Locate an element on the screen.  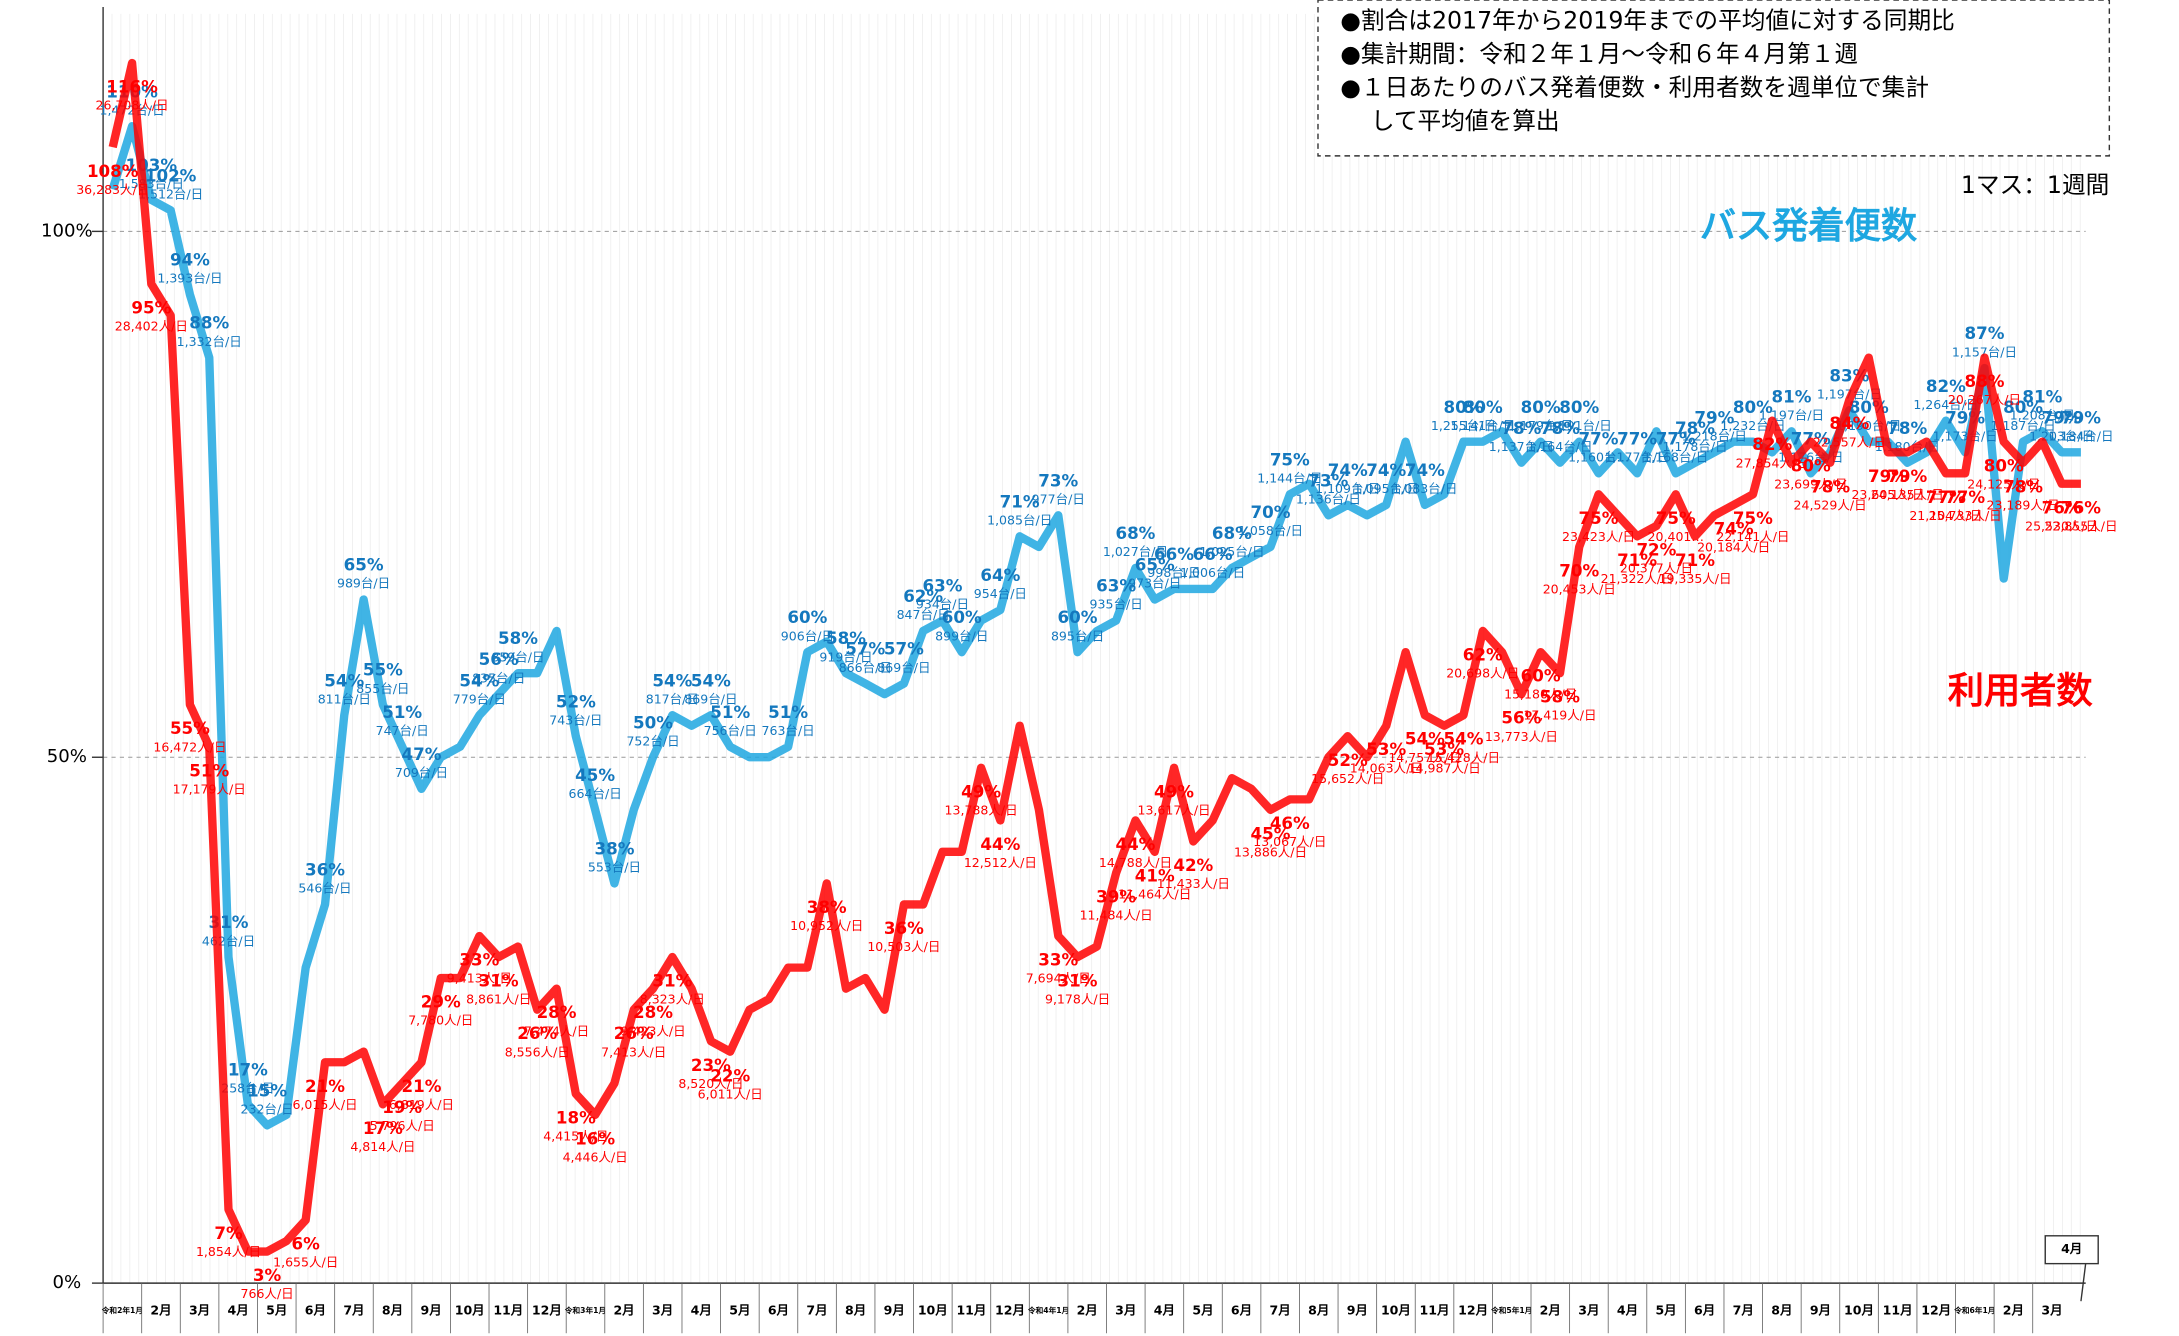
count-label: 899台/日 is located at coordinates (961, 635).